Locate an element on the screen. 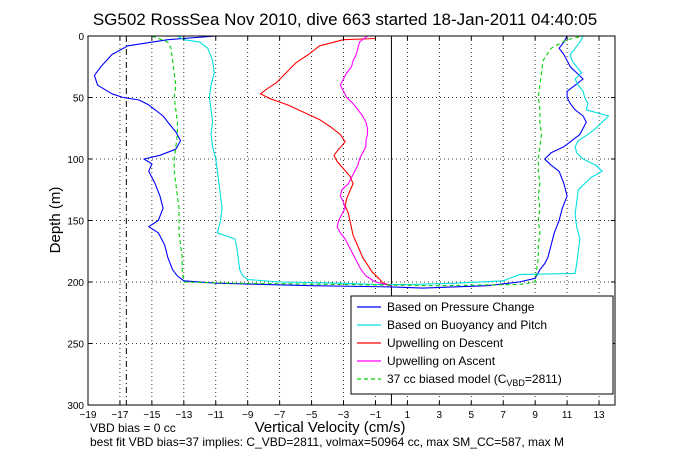 This screenshot has height=454, width=681. x-tick-label: −3 is located at coordinates (344, 415).